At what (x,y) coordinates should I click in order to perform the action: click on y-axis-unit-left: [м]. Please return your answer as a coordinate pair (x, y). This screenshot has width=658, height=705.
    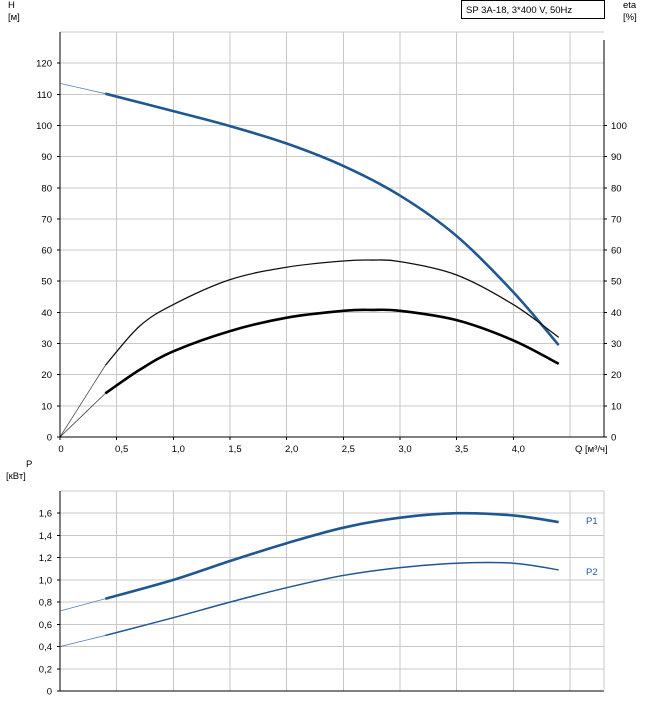
    Looking at the image, I should click on (14, 17).